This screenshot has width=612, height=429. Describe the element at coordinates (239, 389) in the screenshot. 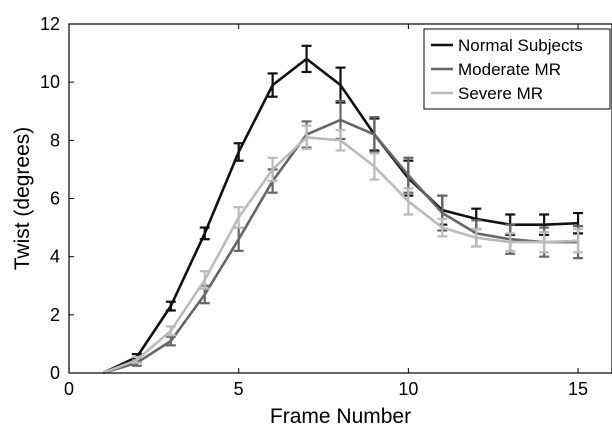

I see `x-tick-label: 5` at that location.